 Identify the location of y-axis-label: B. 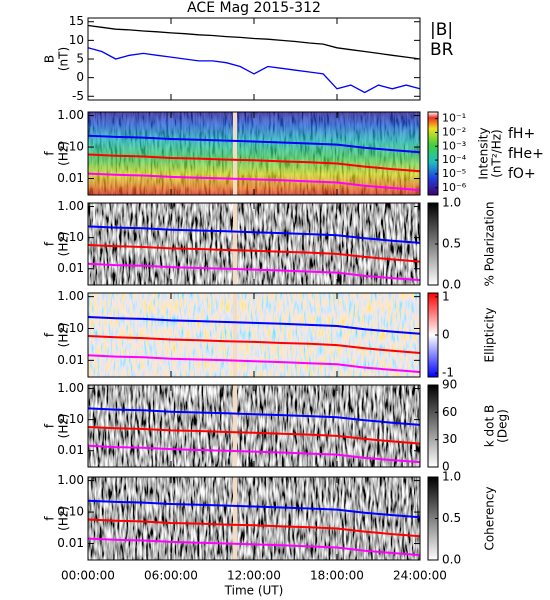
(50, 59).